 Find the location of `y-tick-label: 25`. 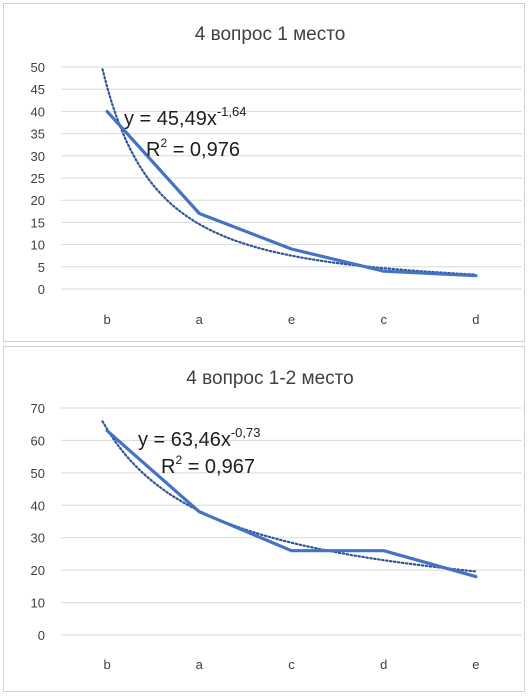

y-tick-label: 25 is located at coordinates (38, 178).